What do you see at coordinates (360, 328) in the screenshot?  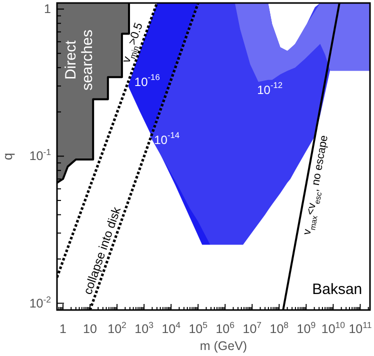 I see `x-tick-label: 10$^{11}$` at bounding box center [360, 328].